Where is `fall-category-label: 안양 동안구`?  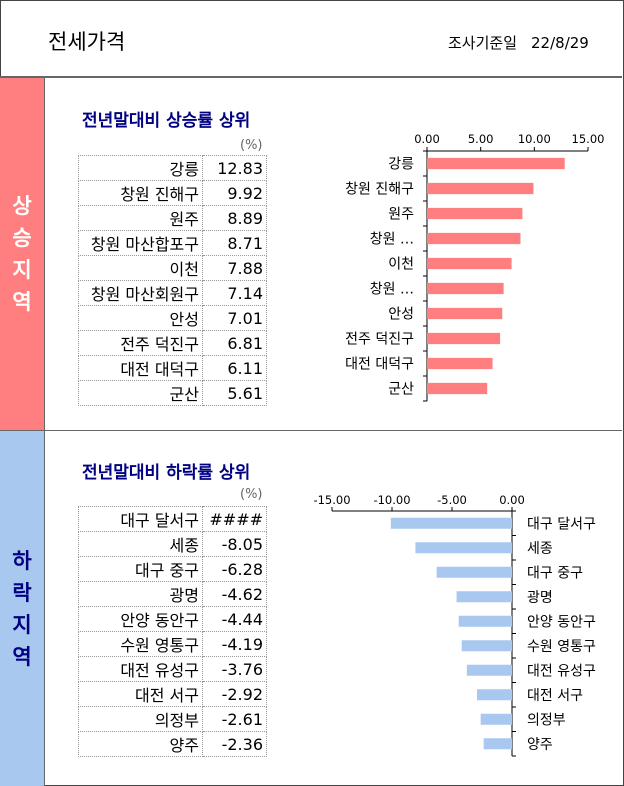 fall-category-label: 안양 동안구 is located at coordinates (561, 622).